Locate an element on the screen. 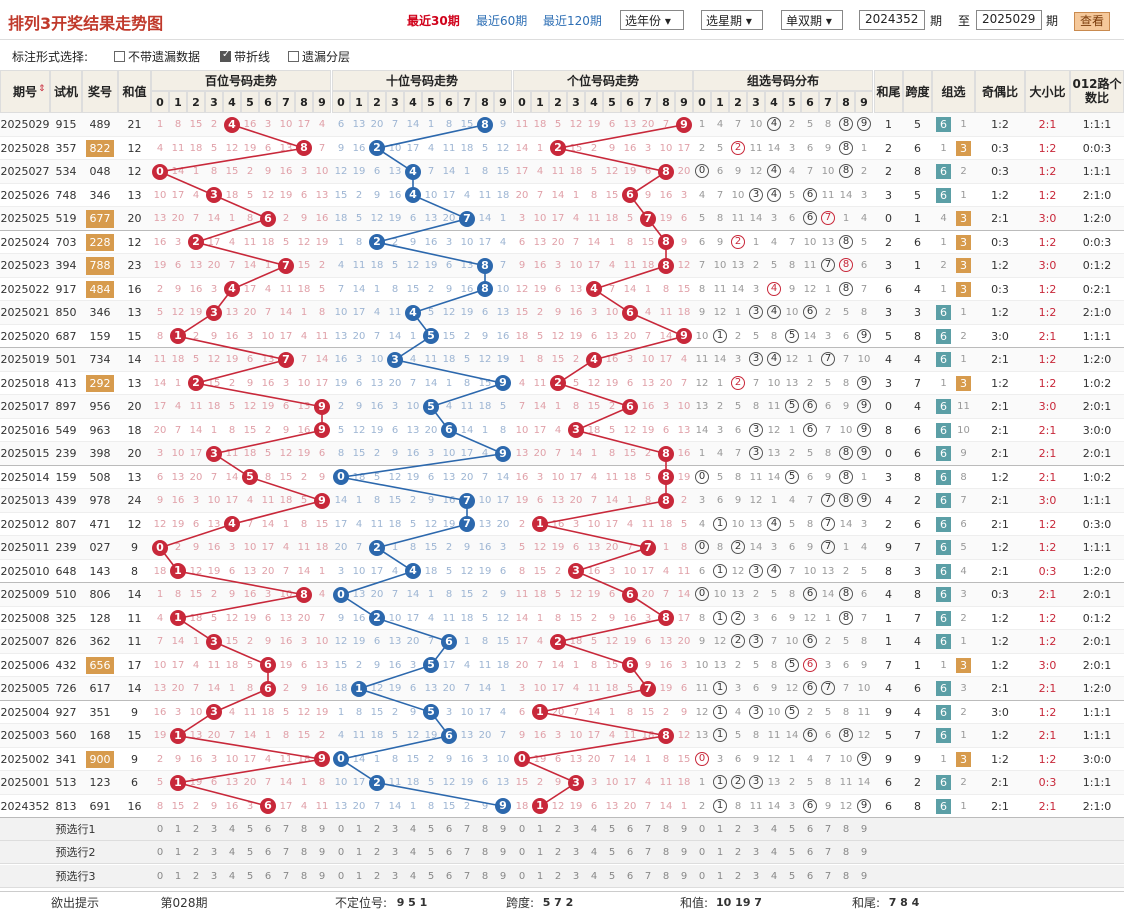 This screenshot has width=1124, height=921. parity-select: 单双期 ▾ is located at coordinates (812, 20).